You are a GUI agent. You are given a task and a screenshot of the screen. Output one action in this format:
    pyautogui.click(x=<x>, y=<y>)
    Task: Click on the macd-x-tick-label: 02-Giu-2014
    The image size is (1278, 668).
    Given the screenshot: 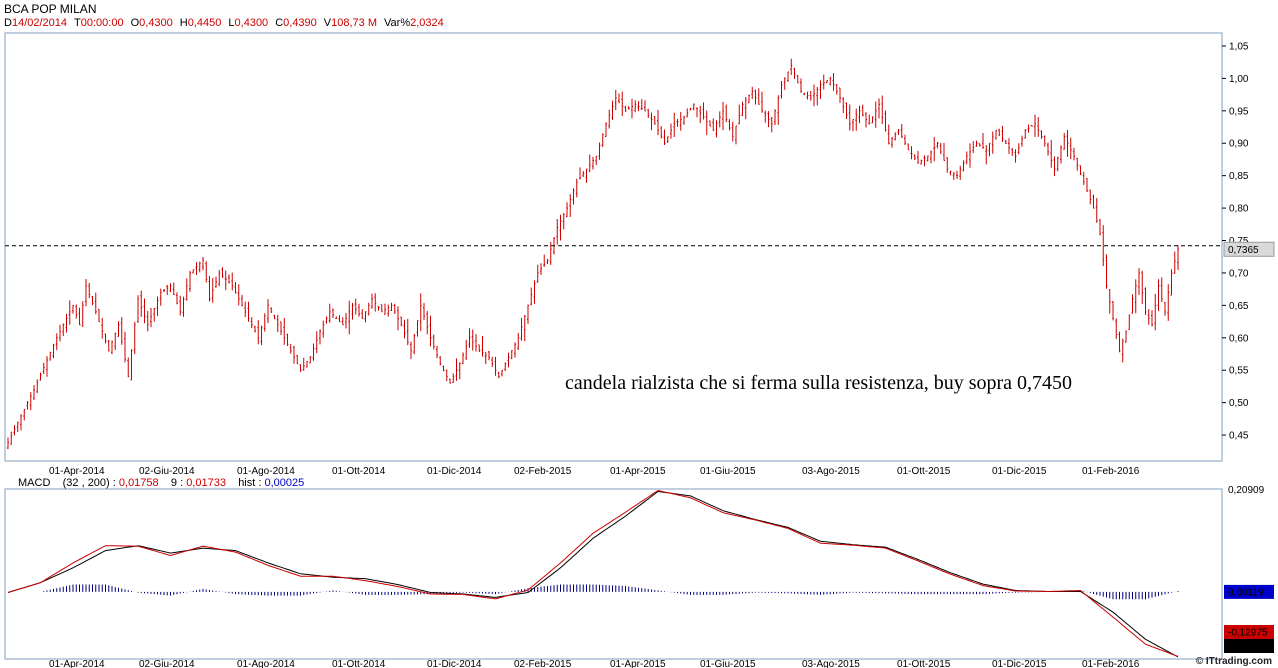 What is the action you would take?
    pyautogui.click(x=167, y=663)
    